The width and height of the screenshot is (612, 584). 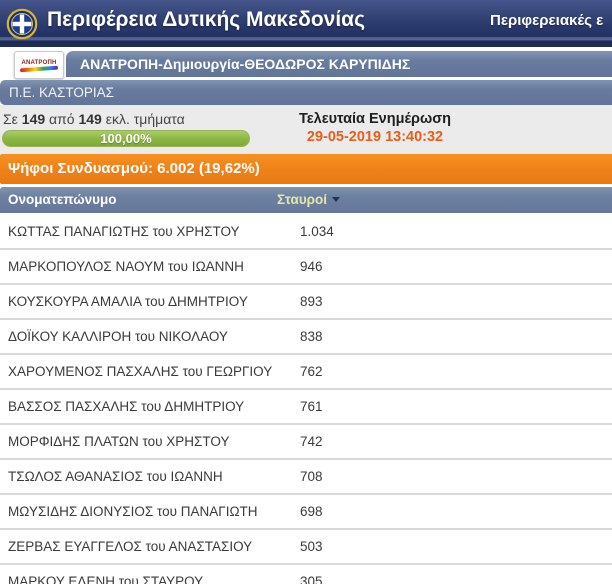 What do you see at coordinates (118, 336) in the screenshot?
I see `candidate-name: ΔΟΪΚΟΥ ΚΑΛΛΙΡΟΗ του ΝΙΚΟΛΑΟΥ` at bounding box center [118, 336].